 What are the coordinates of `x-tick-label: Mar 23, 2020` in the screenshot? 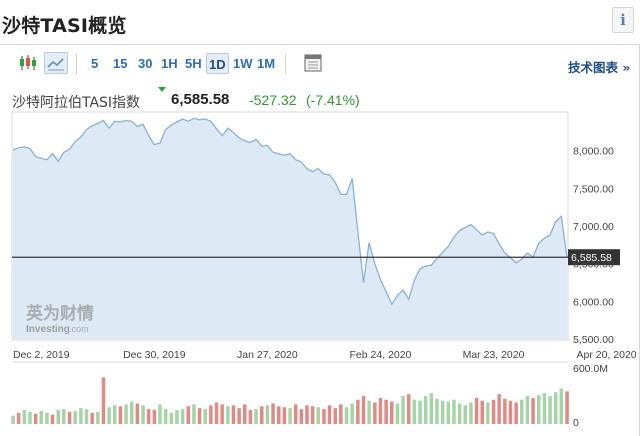 It's located at (494, 355).